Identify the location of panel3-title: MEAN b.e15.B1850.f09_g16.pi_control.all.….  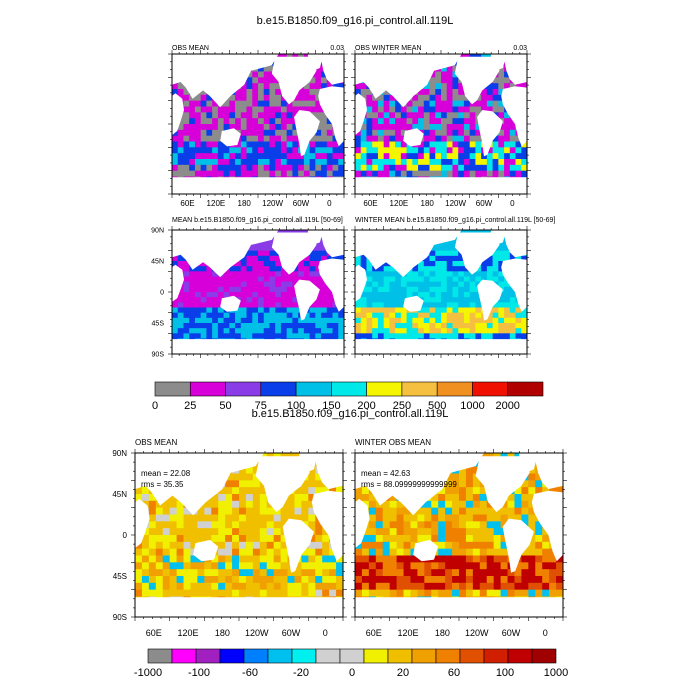
(257, 220).